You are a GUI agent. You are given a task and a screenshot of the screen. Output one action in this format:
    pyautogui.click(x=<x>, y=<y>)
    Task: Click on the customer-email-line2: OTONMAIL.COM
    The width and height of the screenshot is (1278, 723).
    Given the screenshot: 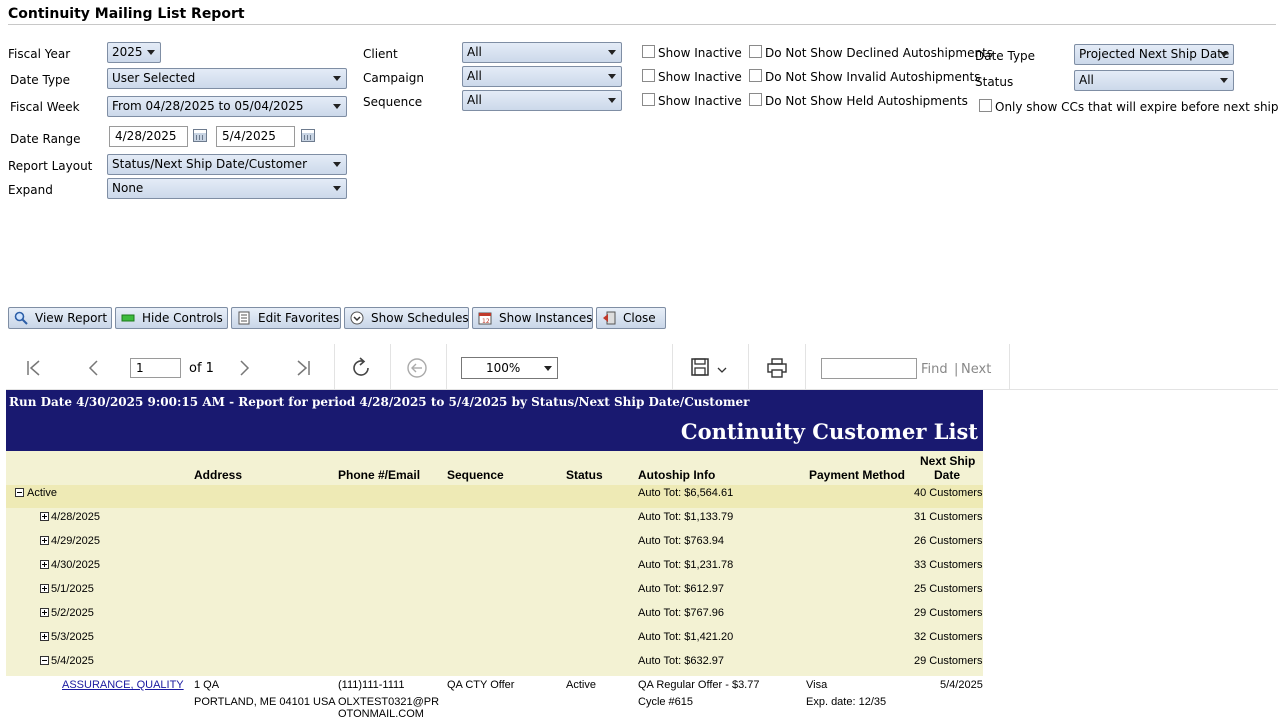 What is the action you would take?
    pyautogui.click(x=381, y=714)
    